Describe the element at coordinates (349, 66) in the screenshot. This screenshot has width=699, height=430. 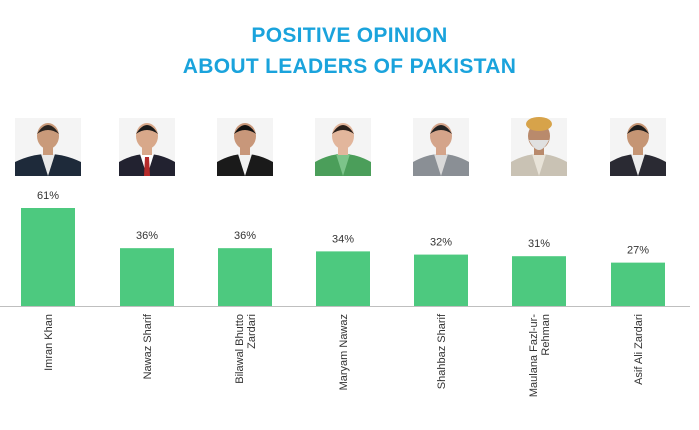
I see `chart-title-line-2: ABOUT LEADERS OF PAKISTAN` at that location.